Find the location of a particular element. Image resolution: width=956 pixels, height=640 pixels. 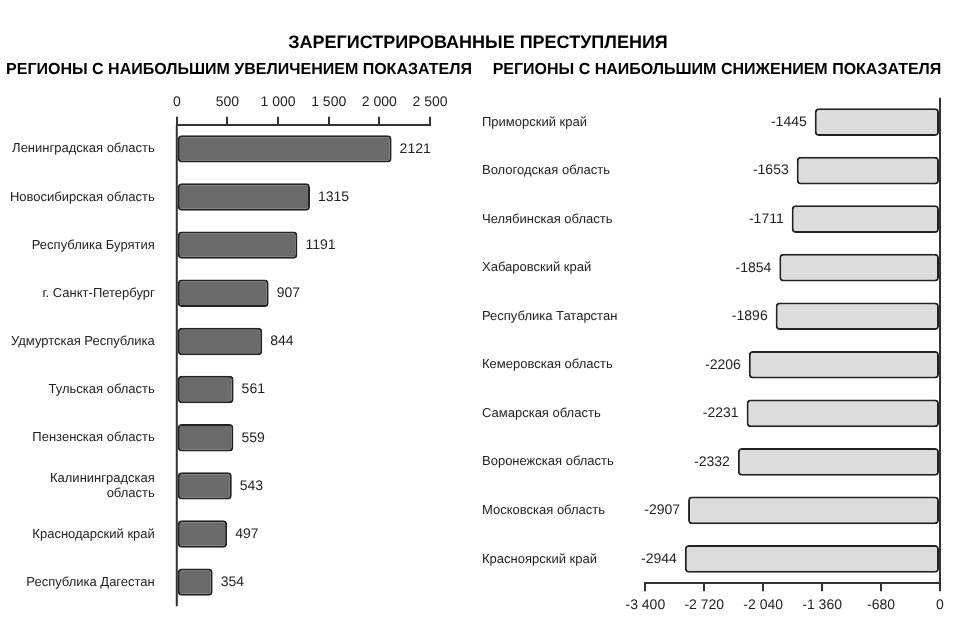

chart-title: РЕГИОНЫ С НАИБОЛЬШИМ СНИЖЕНИЕМ ПОКАЗАТЕЛЯ is located at coordinates (717, 70).